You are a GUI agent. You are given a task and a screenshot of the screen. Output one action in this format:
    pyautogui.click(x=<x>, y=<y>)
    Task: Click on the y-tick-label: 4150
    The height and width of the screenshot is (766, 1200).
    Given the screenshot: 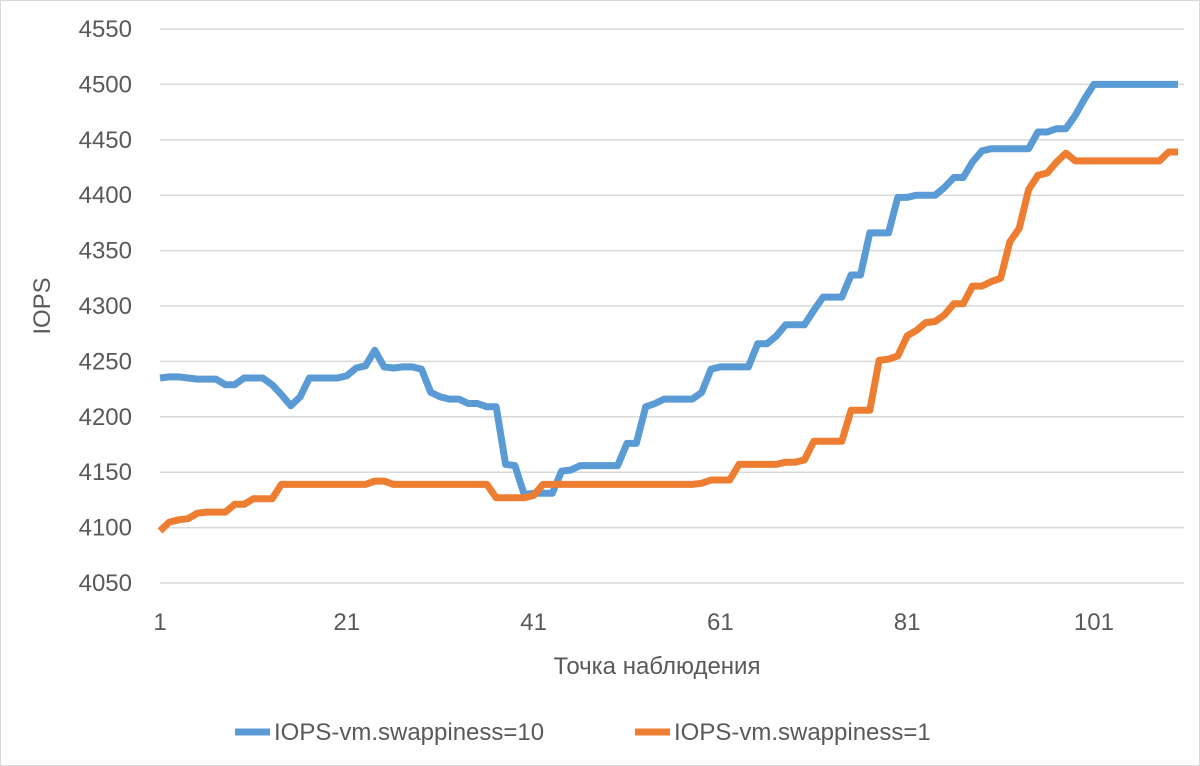 What is the action you would take?
    pyautogui.click(x=105, y=472)
    